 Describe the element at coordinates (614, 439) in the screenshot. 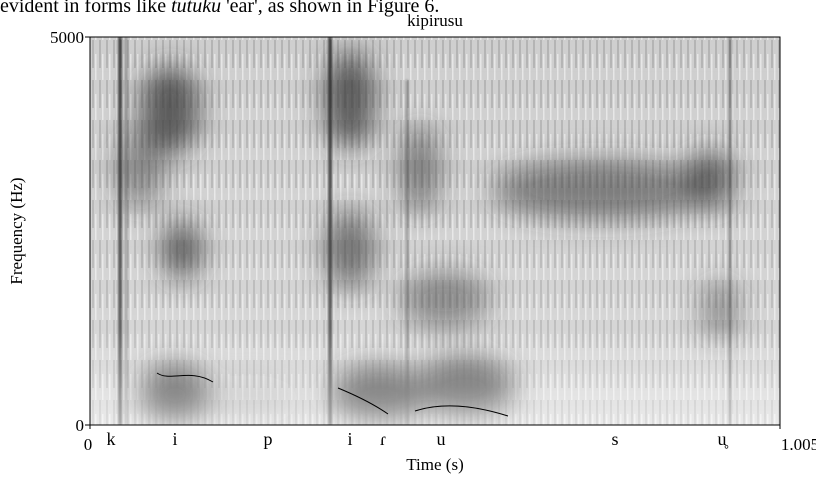

I see `segment-label: s` at that location.